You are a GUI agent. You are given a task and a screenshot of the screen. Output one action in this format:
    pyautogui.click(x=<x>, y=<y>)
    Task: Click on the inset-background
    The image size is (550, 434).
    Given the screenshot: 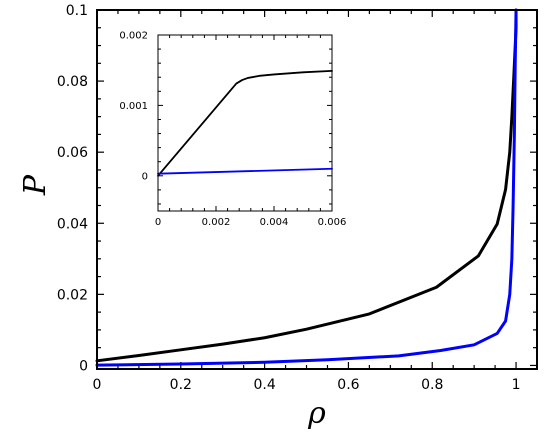 What is the action you would take?
    pyautogui.click(x=245, y=123)
    